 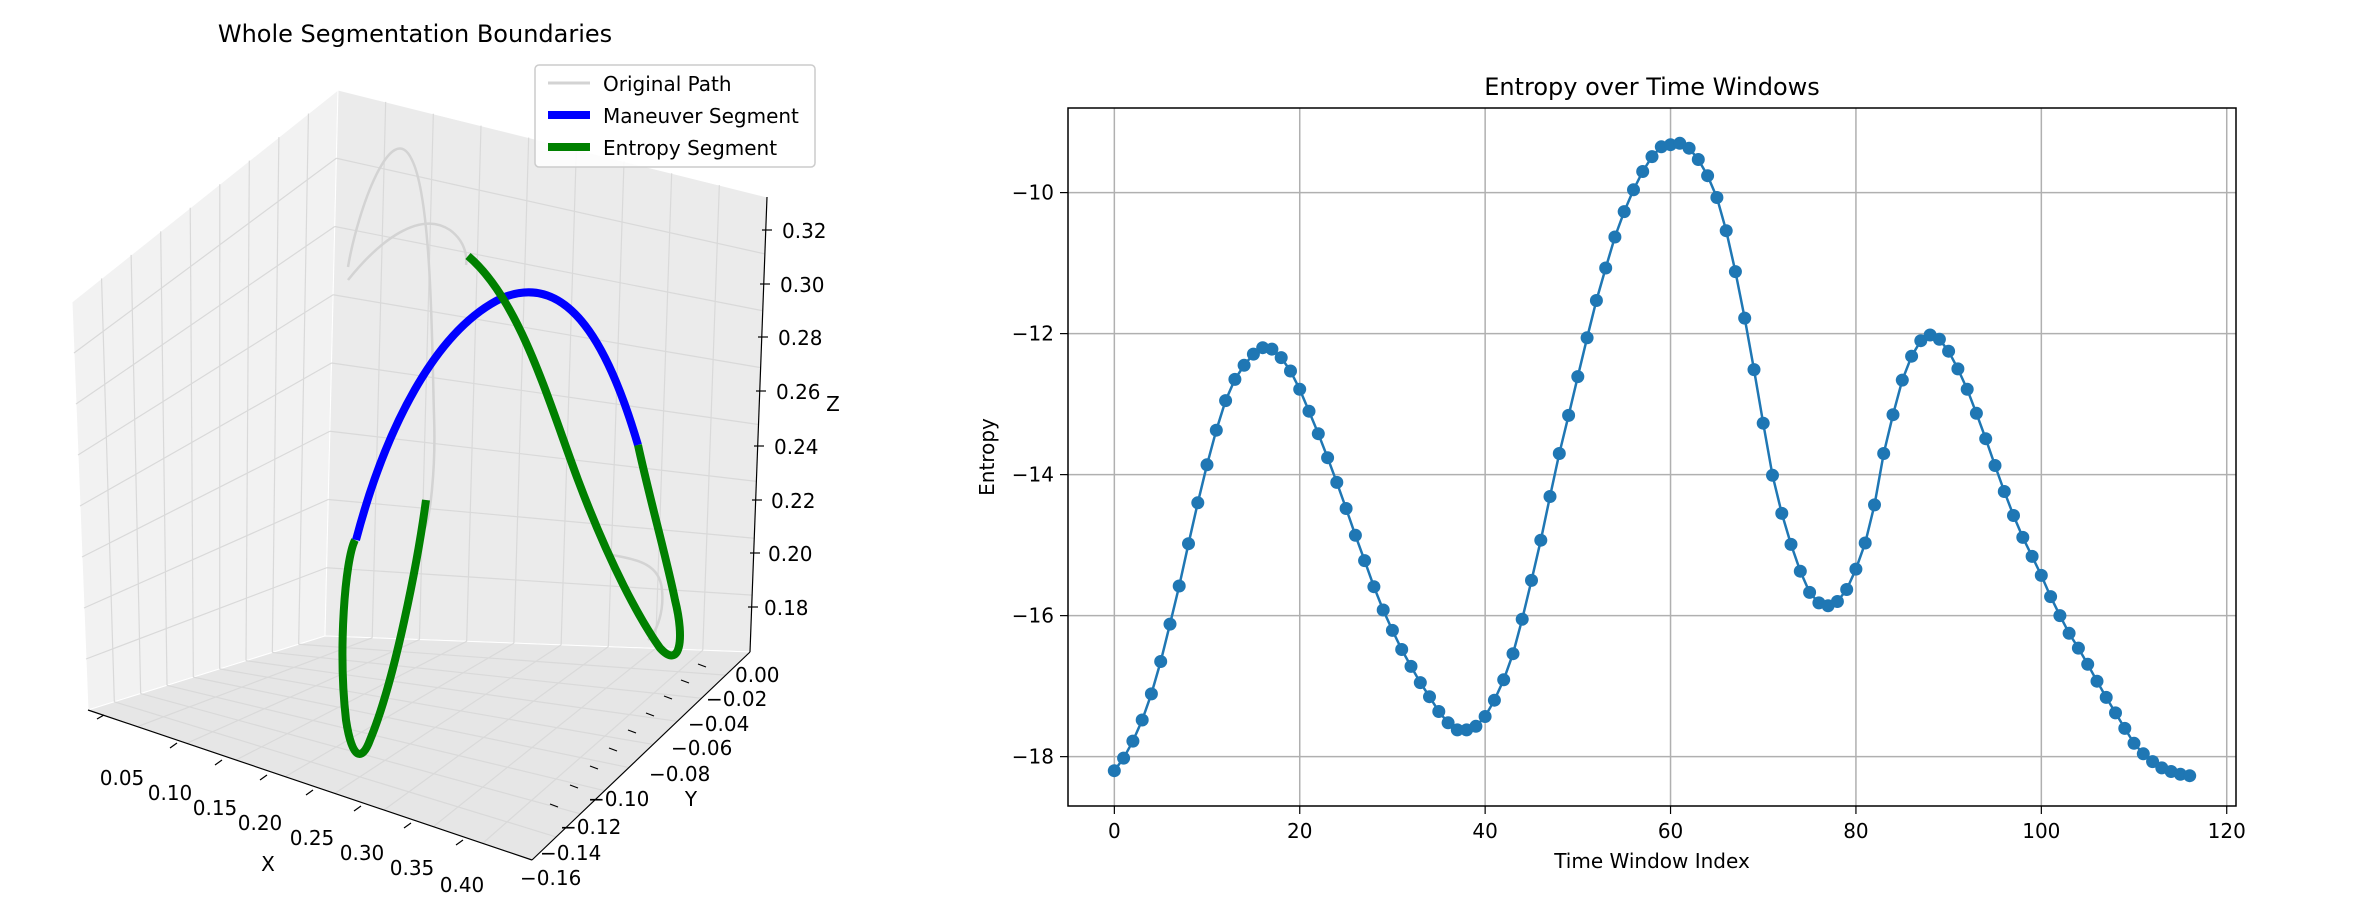 I want to click on z-axis-label: Z, so click(x=833, y=404).